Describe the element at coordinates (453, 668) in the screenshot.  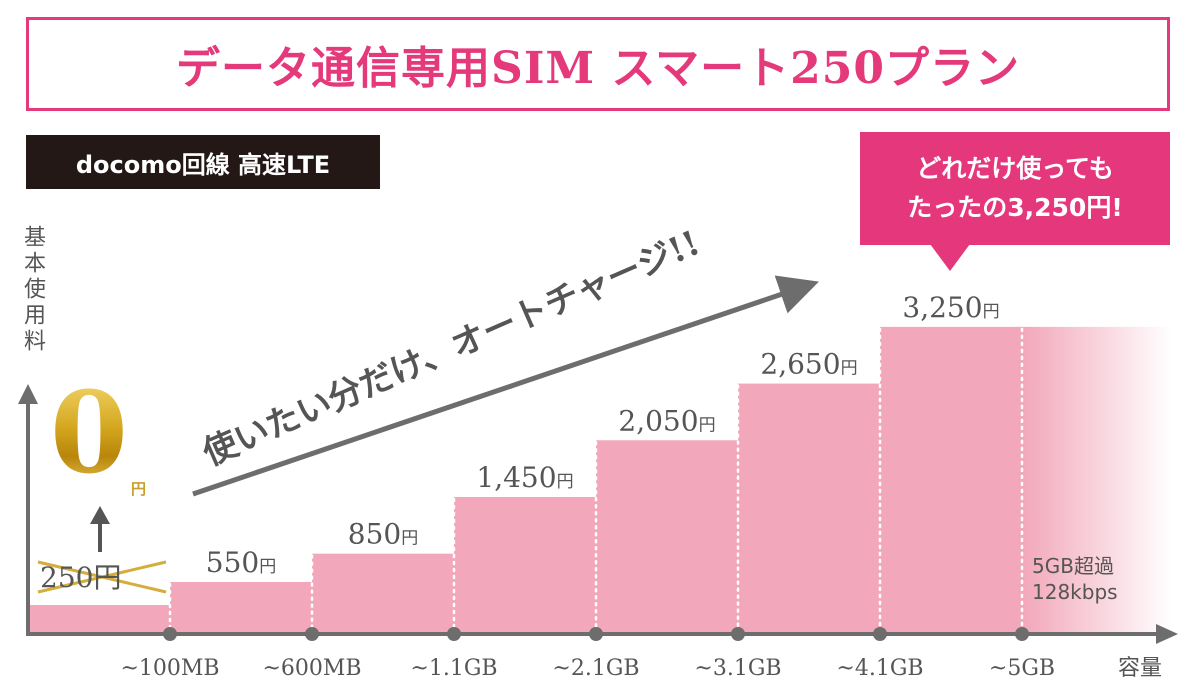
I see `x-tick-label: ~1.1GB` at that location.